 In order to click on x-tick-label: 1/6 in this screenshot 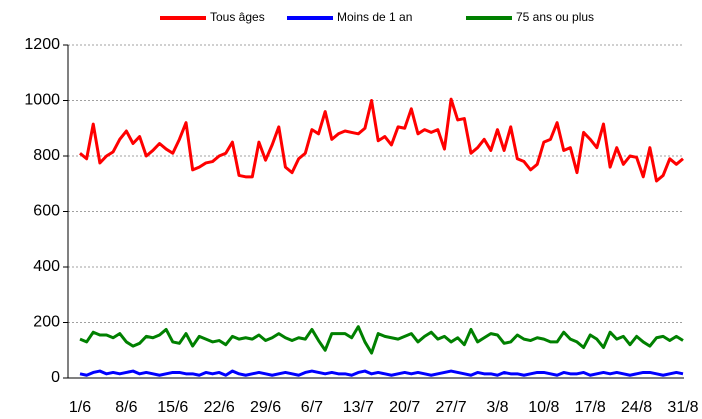, I will do `click(80, 407)`.